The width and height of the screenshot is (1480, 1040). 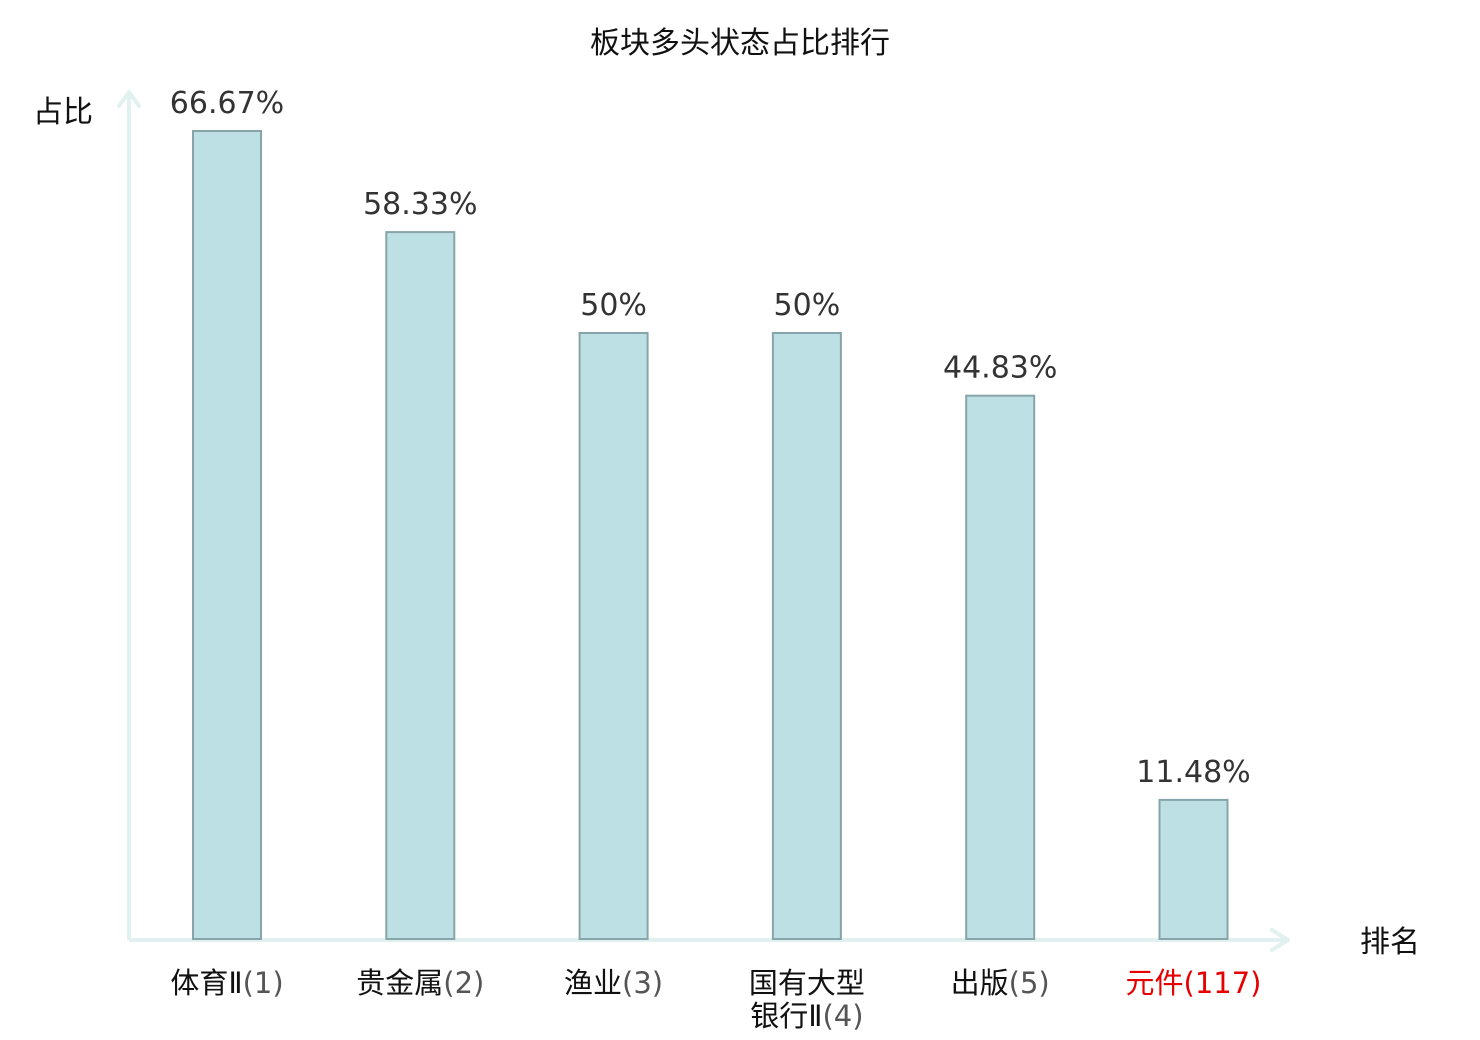 I want to click on chart-title: 板块多头状态占比排行, so click(x=740, y=43).